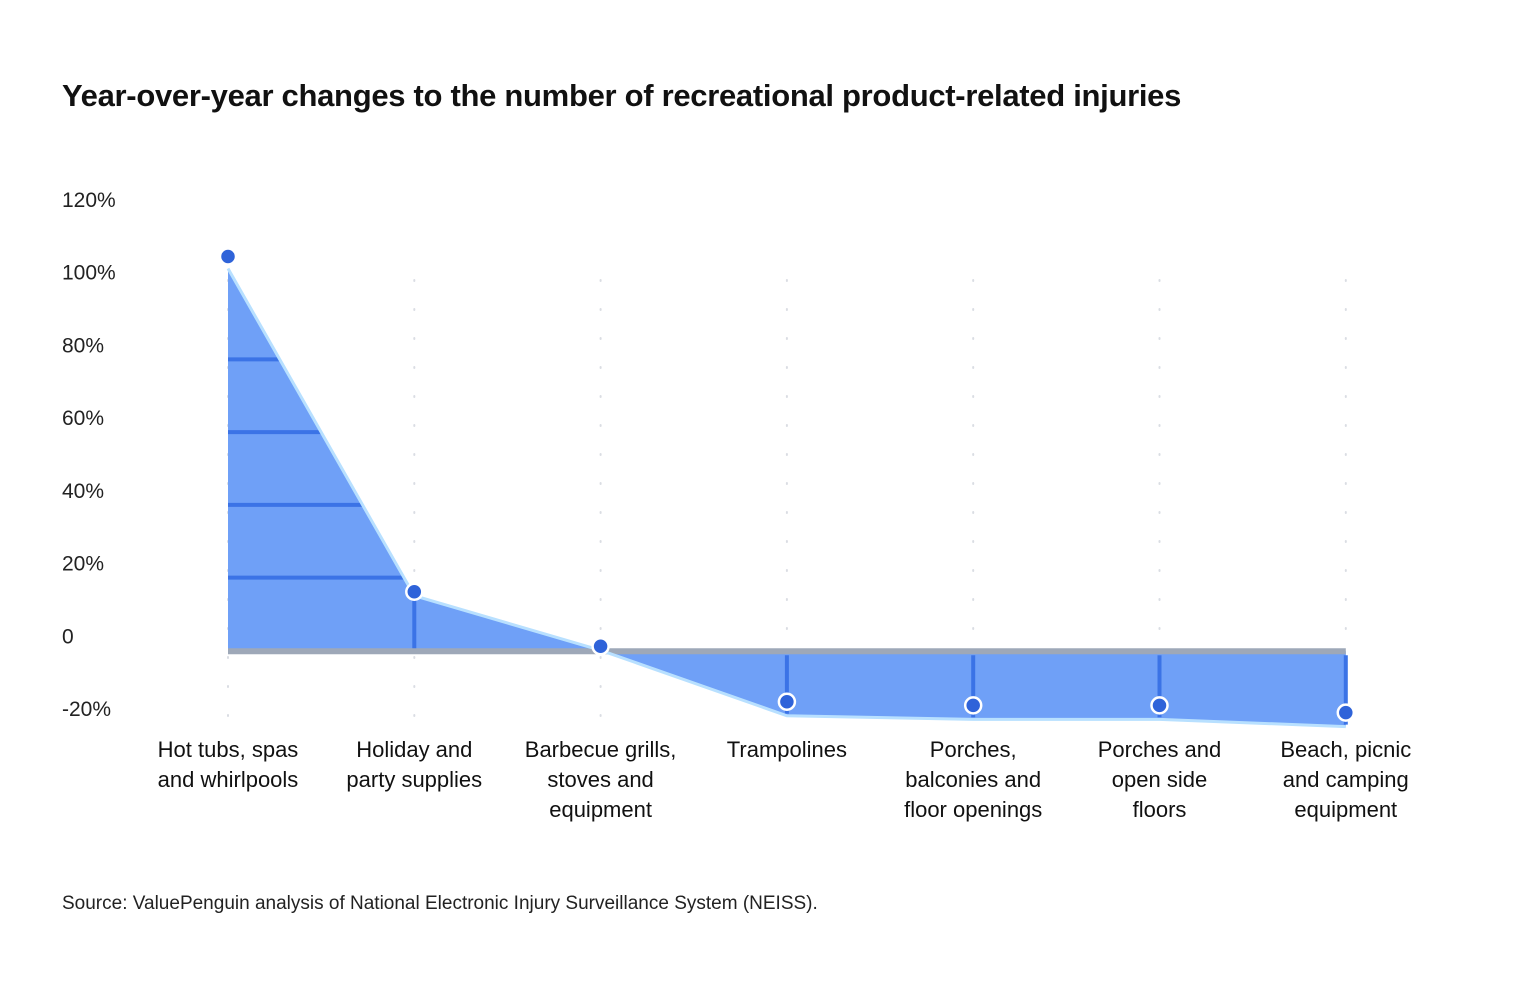 This screenshot has width=1520, height=984. What do you see at coordinates (787, 749) in the screenshot?
I see `x-category-label: Trampolines` at bounding box center [787, 749].